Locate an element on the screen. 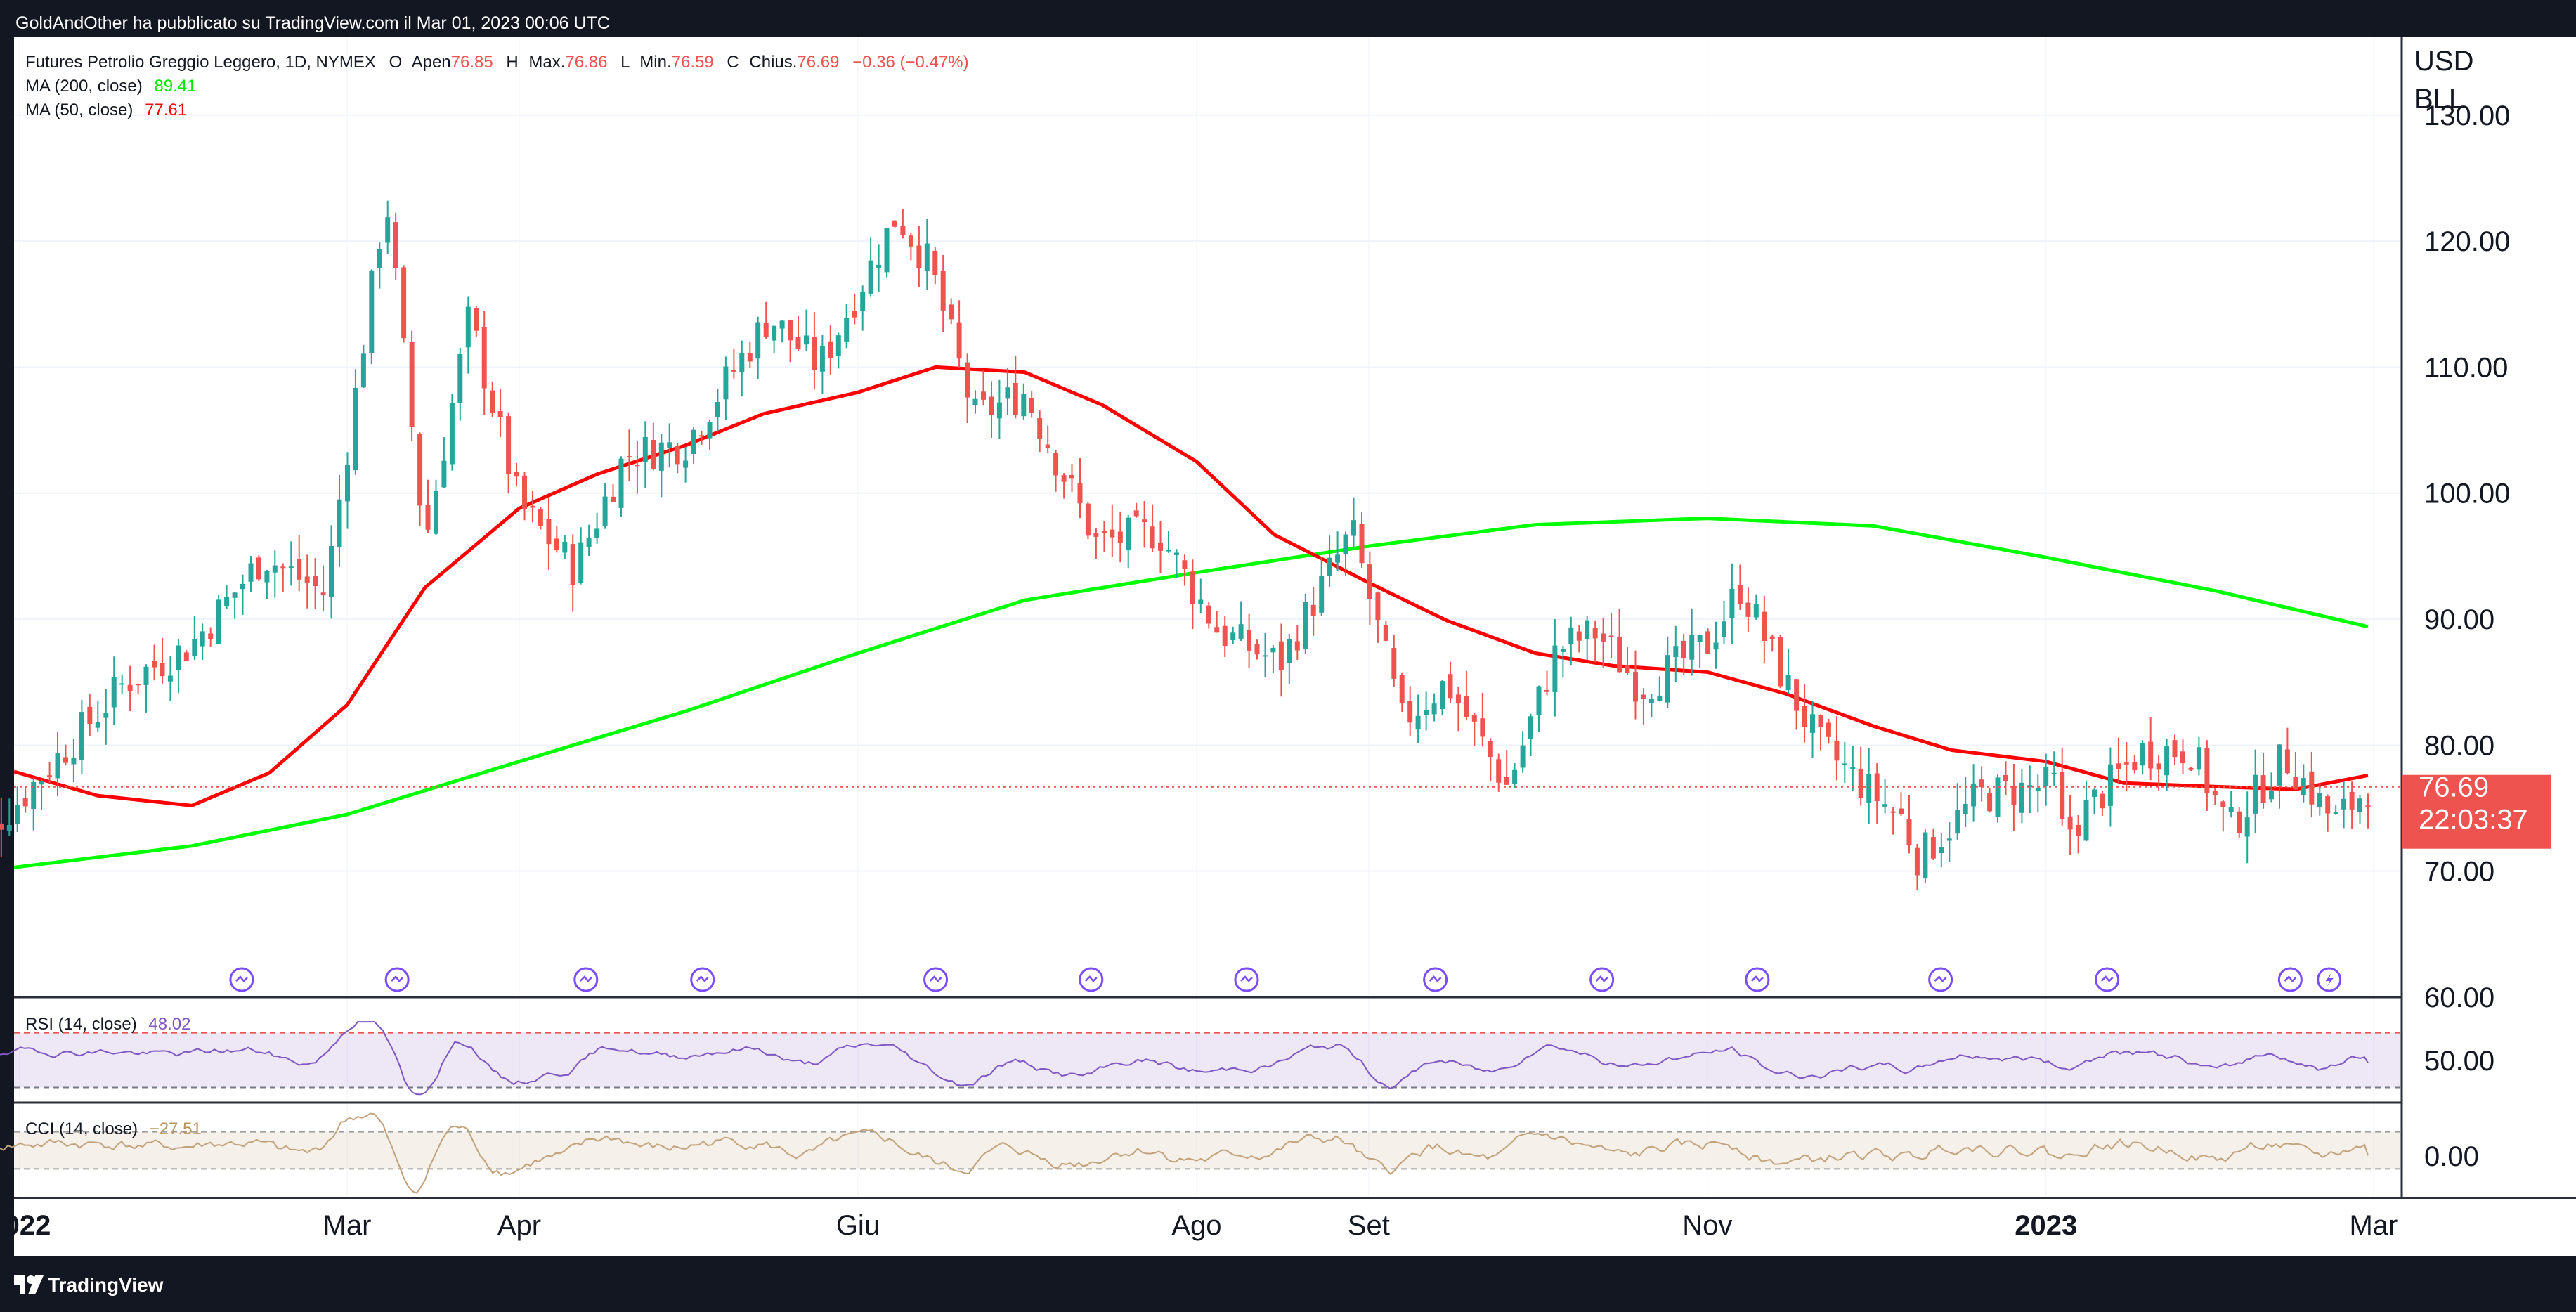  rsi-band is located at coordinates (1208, 1060).